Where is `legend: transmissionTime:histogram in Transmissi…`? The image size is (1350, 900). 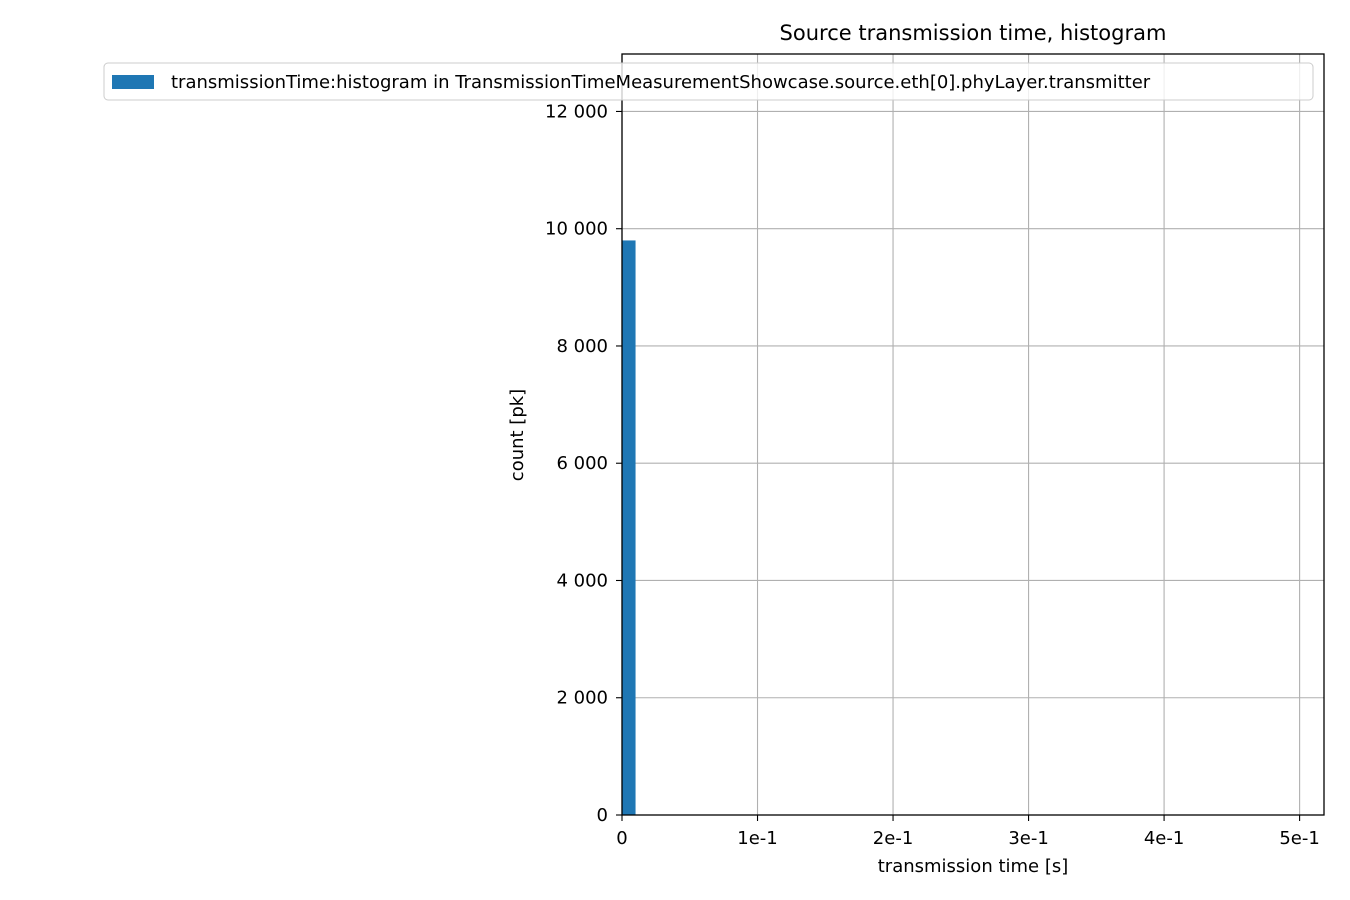 legend: transmissionTime:histogram in Transmissi… is located at coordinates (708, 81).